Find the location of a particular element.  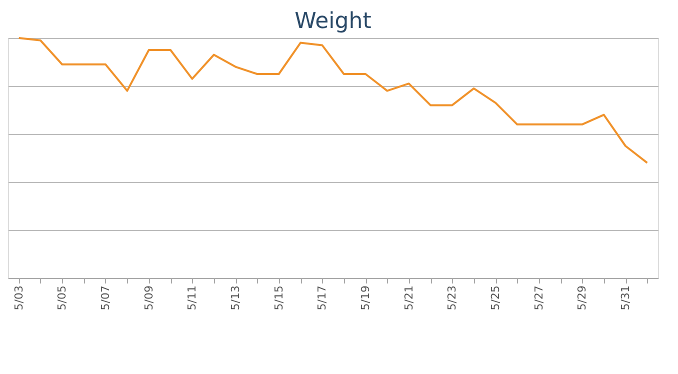

x-tick-label: 5/29 is located at coordinates (582, 298).